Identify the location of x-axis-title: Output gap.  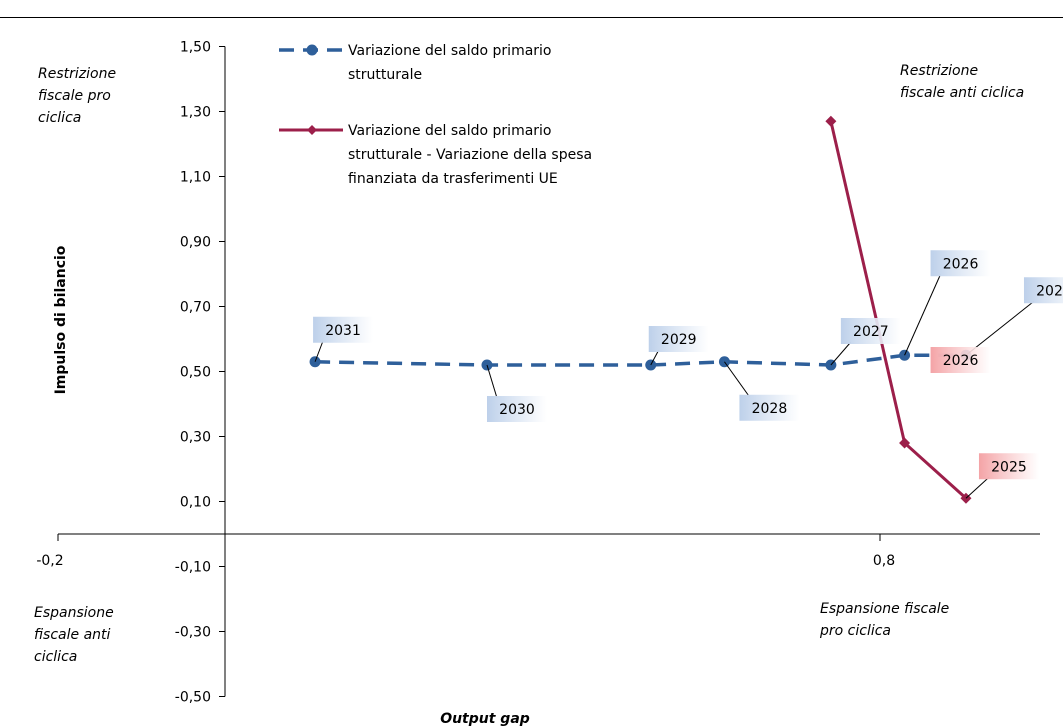
(485, 718).